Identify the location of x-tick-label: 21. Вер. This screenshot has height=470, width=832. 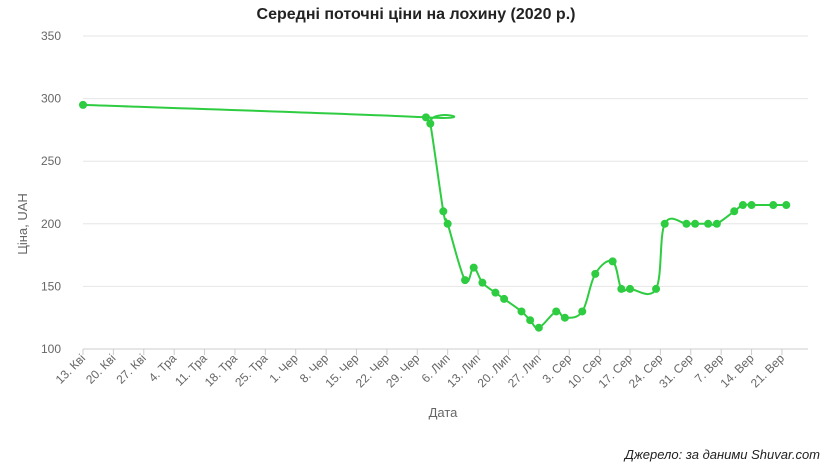
(767, 370).